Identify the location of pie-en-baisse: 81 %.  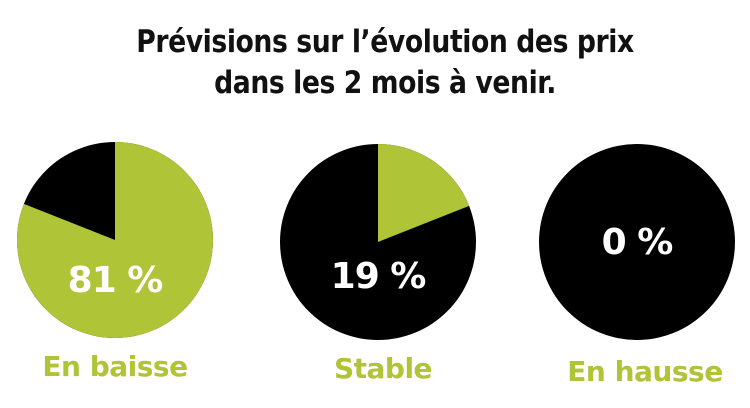
(115, 240).